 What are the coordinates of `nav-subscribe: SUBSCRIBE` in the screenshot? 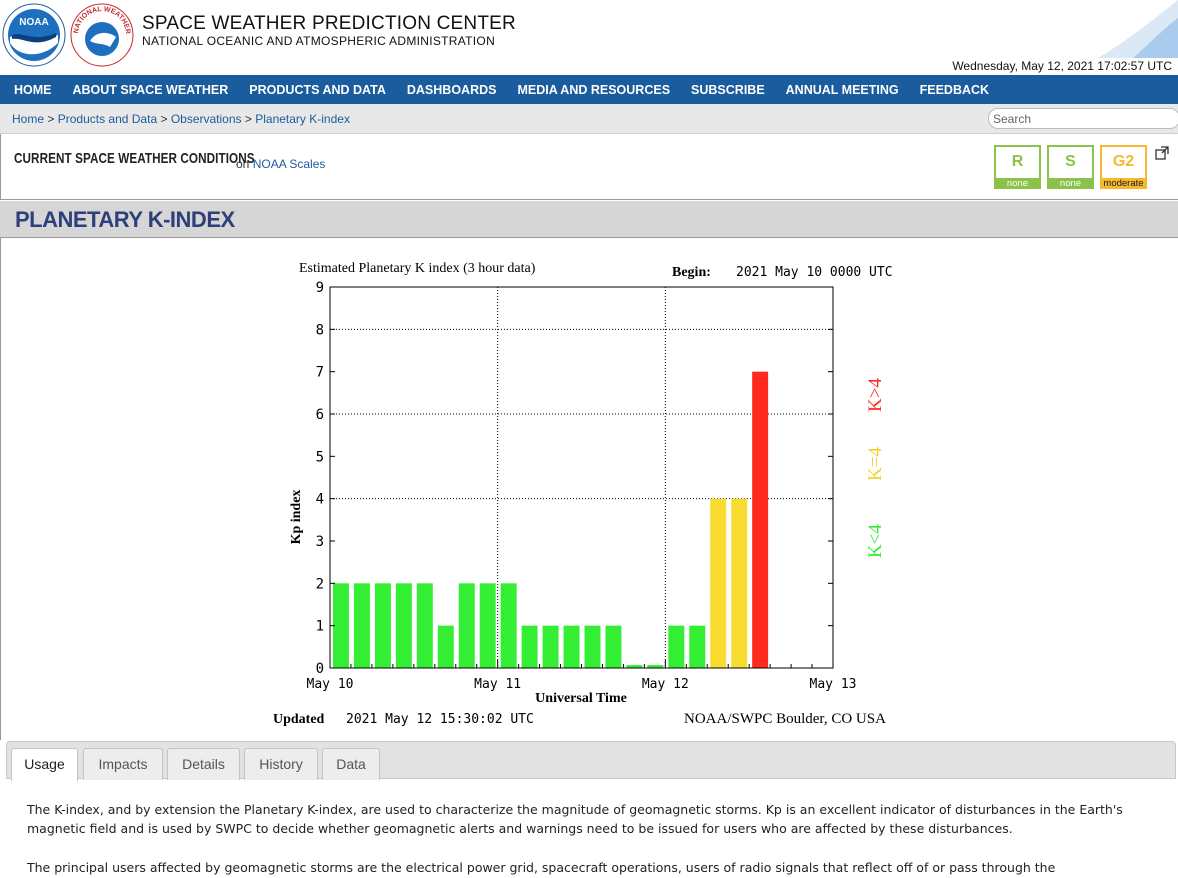 It's located at (728, 89).